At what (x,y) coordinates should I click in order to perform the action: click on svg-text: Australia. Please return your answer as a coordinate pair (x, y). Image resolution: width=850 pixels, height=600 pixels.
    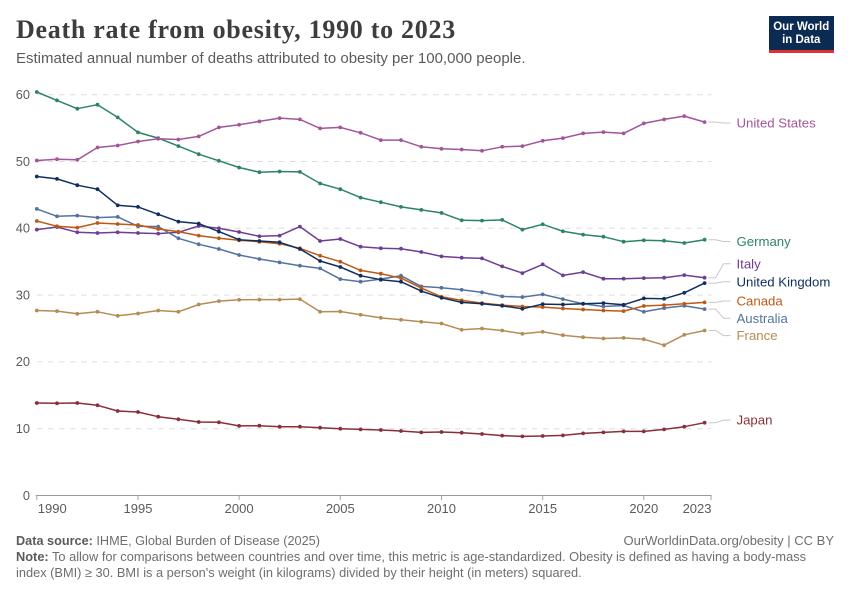
    Looking at the image, I should click on (763, 318).